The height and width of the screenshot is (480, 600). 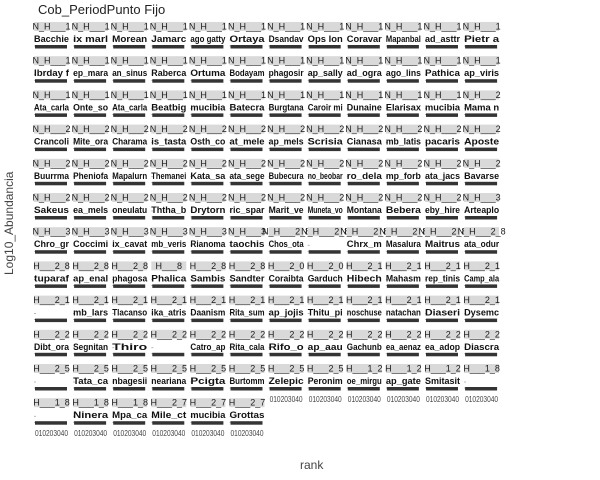 I want to click on facet-panel: H___1_2 oe_mirgu, so click(x=364, y=377).